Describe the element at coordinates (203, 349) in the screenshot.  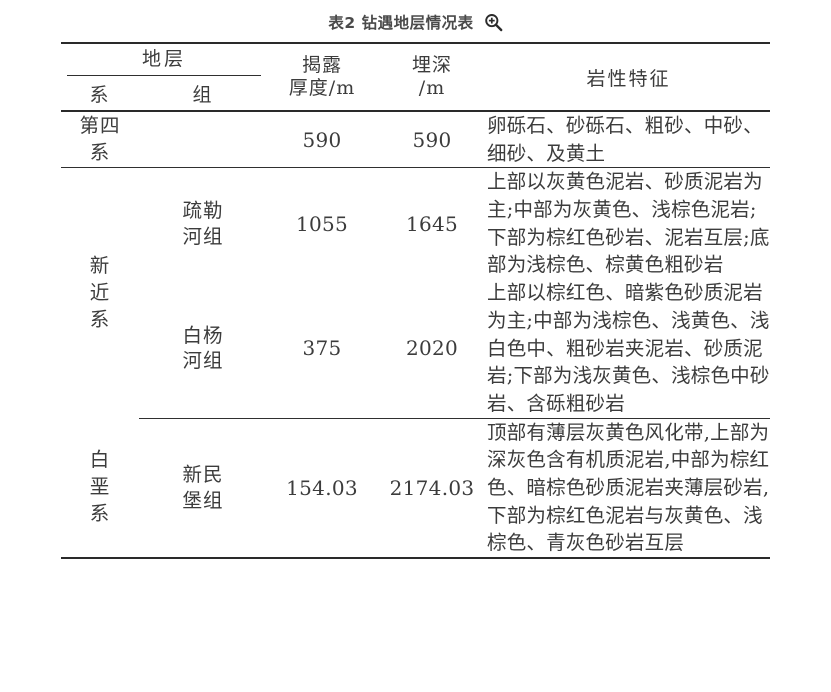
I see `cell-formation: 白杨 河组` at that location.